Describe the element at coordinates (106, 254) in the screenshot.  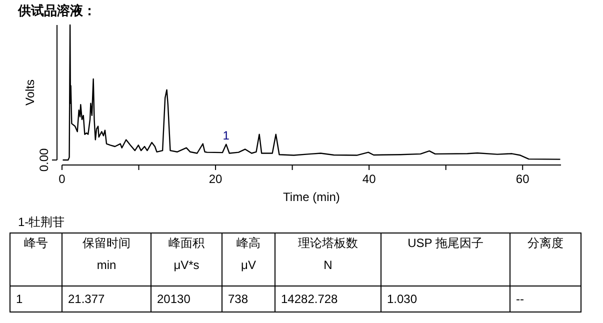
I see `category-label: 保留时间 min` at that location.